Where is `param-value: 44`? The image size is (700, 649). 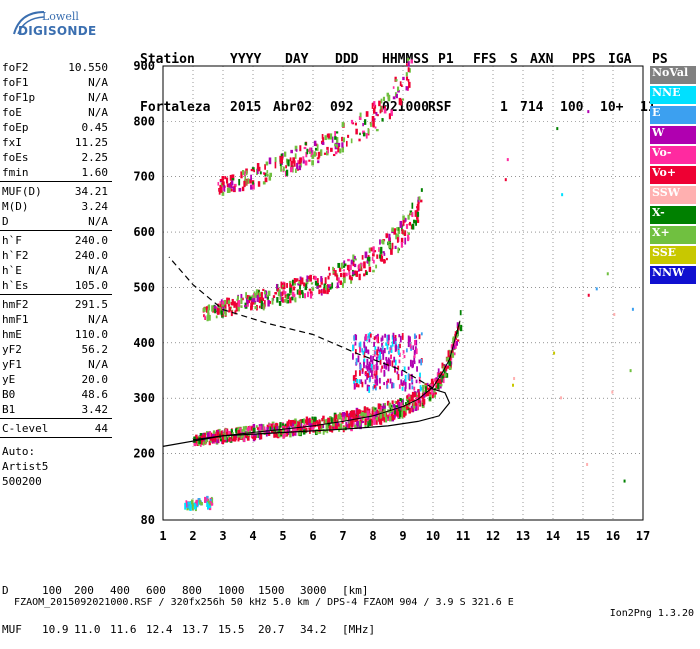 param-value: 44 is located at coordinates (101, 428).